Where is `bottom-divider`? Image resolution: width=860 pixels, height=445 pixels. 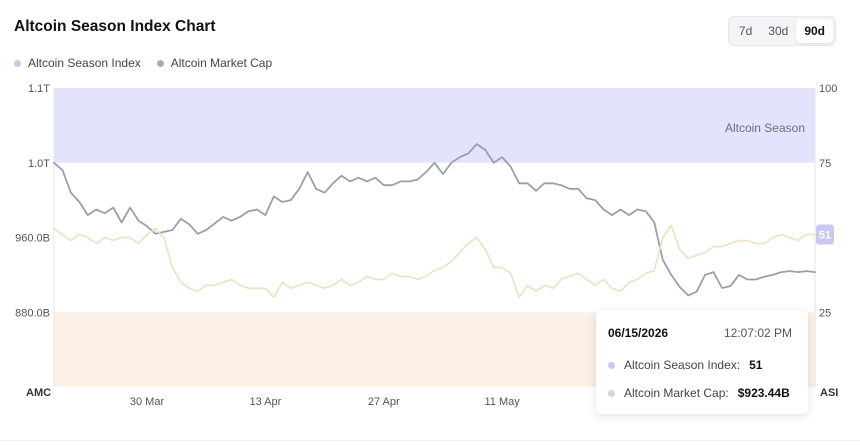
bottom-divider is located at coordinates (430, 440).